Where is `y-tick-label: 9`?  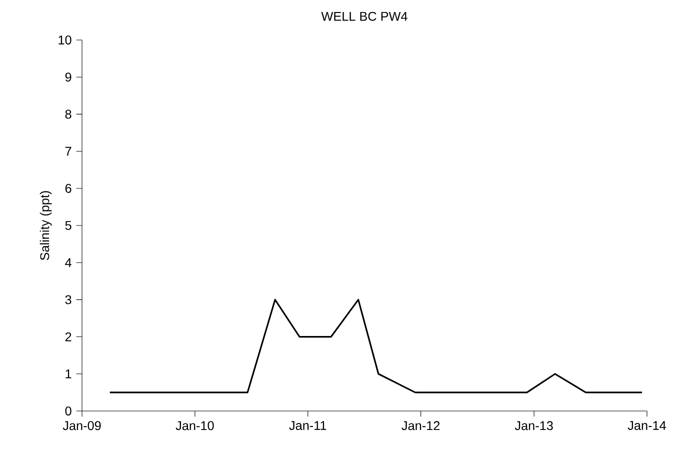 y-tick-label: 9 is located at coordinates (68, 77).